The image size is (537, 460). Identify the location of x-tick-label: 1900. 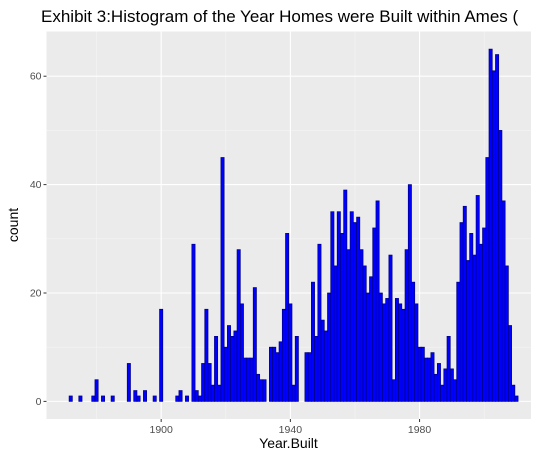
(161, 430).